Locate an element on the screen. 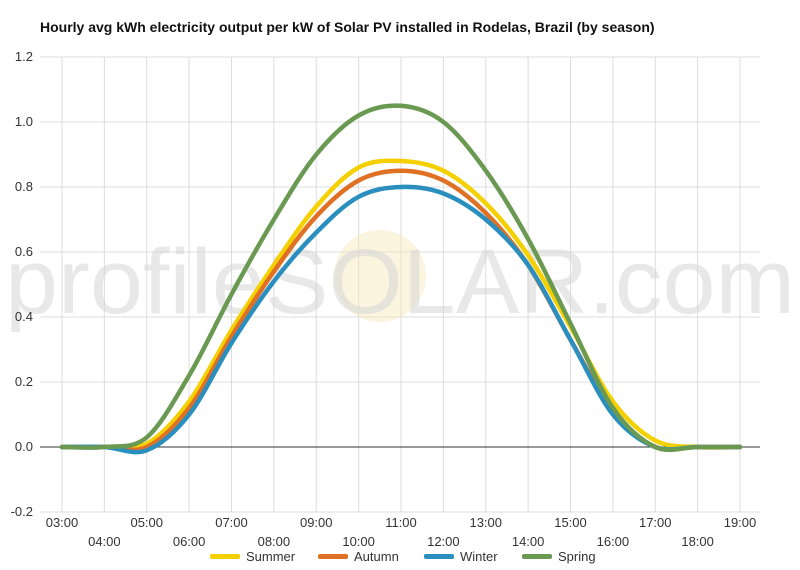  x-tick-label: 06:00 is located at coordinates (189, 541).